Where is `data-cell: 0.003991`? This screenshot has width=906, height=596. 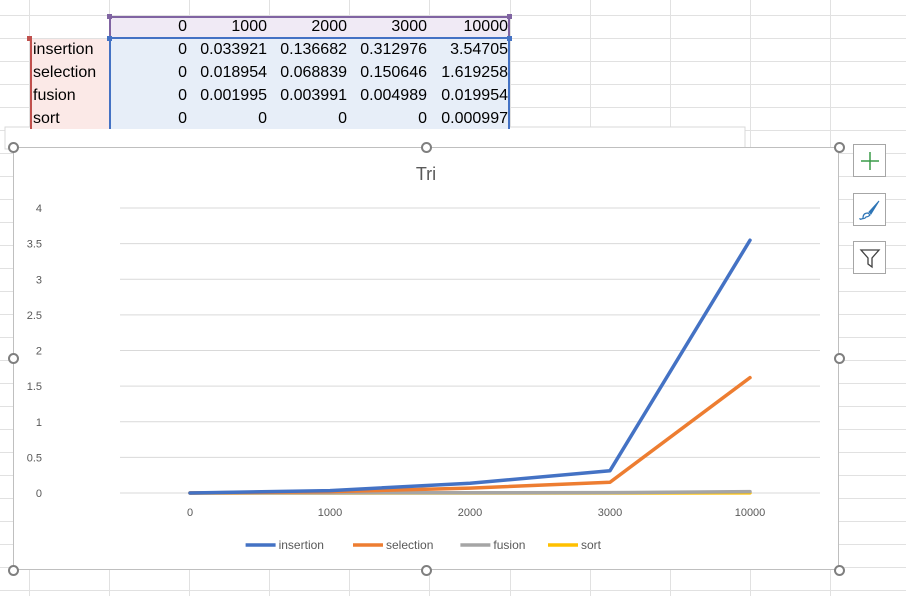
data-cell: 0.003991 is located at coordinates (313, 95).